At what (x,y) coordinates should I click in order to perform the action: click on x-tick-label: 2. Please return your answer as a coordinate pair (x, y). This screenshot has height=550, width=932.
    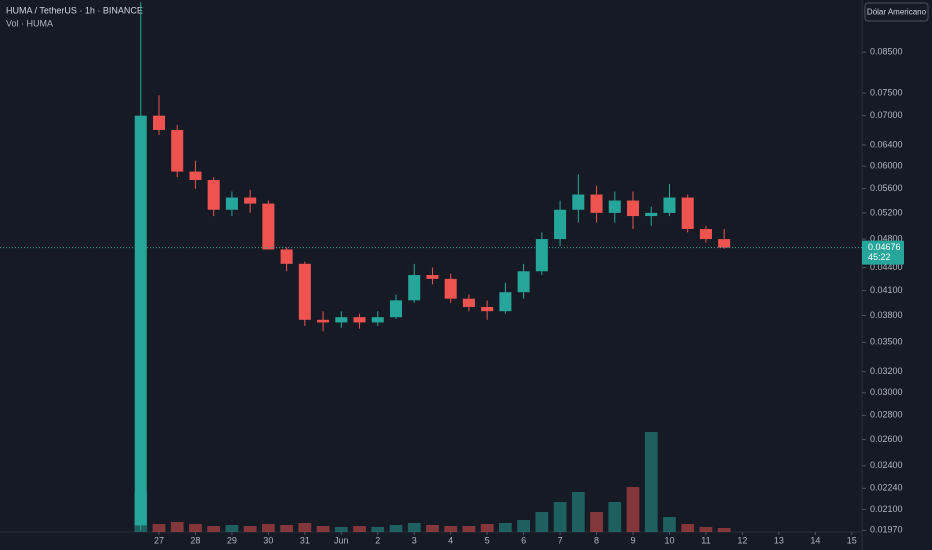
    Looking at the image, I should click on (377, 540).